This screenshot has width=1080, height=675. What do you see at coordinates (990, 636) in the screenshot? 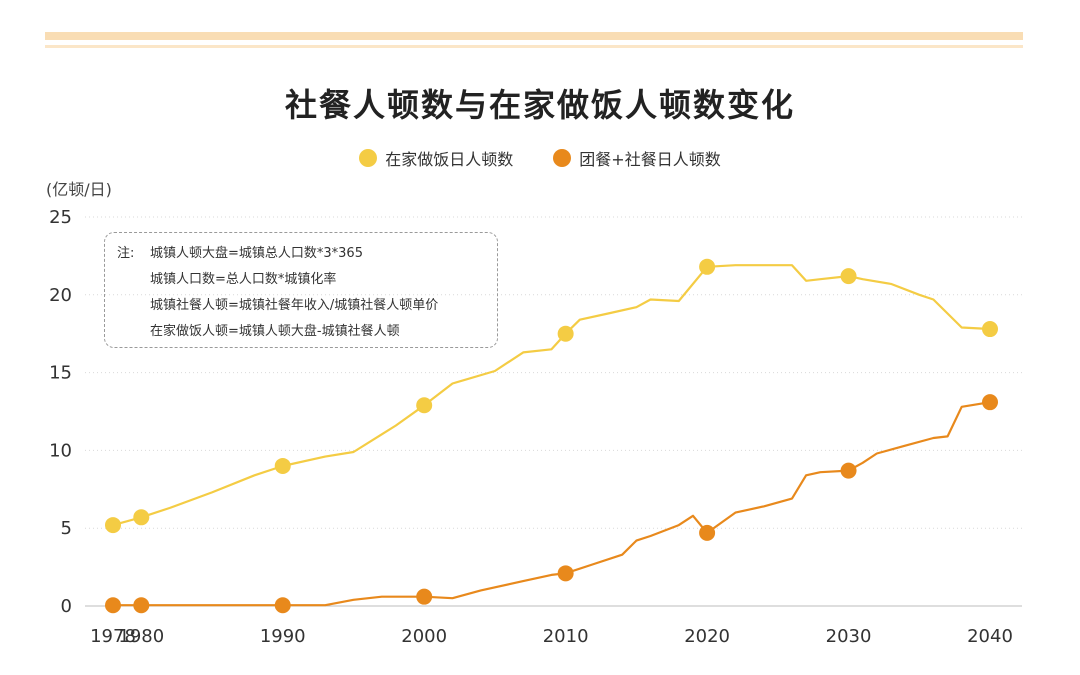
I see `x-tick-label: 2040` at bounding box center [990, 636].